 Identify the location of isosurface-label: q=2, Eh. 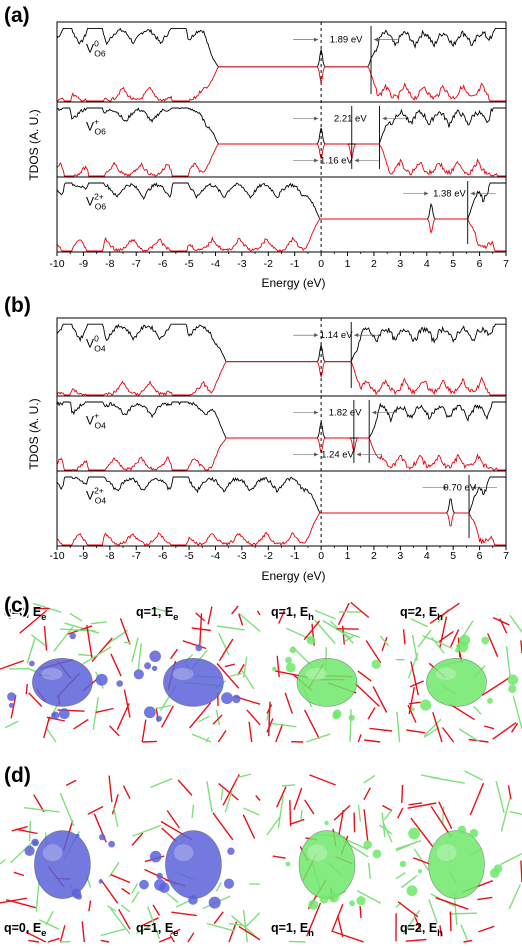
(421, 930).